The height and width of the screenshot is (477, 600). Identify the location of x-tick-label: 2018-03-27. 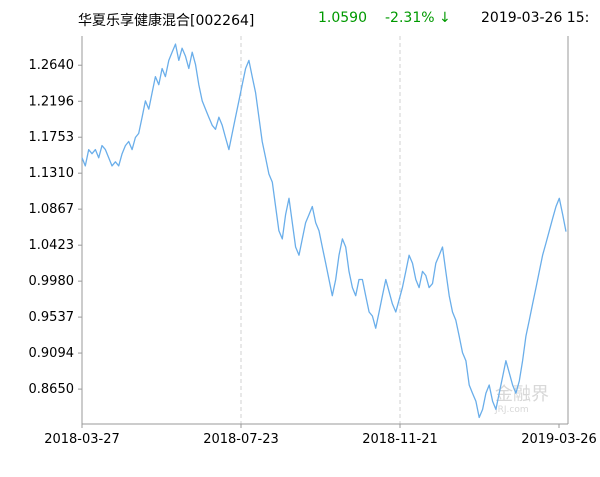
(82, 439).